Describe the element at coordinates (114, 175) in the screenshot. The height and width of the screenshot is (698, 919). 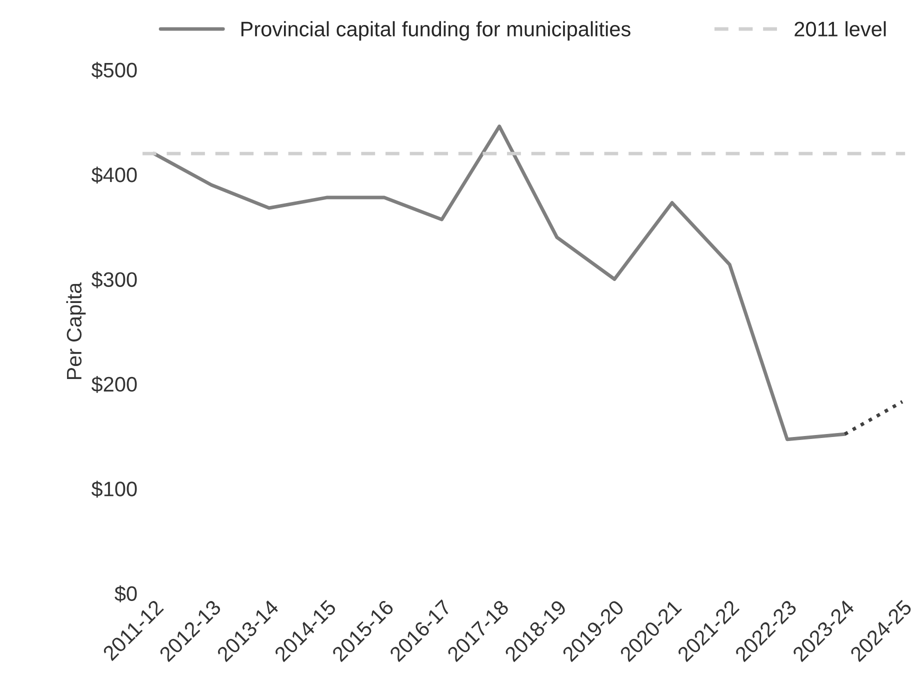
I see `y-tick-label: $400` at that location.